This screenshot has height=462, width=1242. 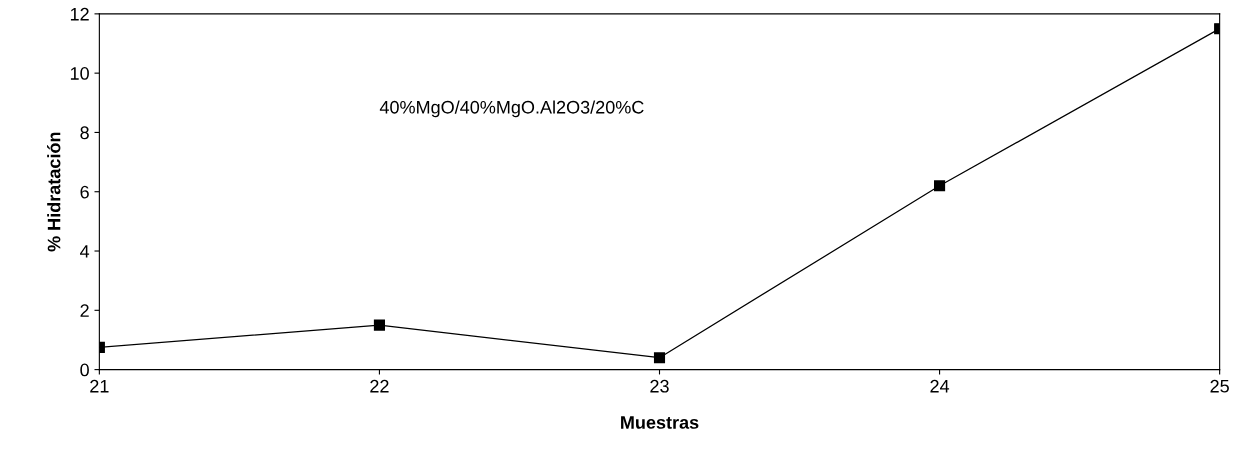 What do you see at coordinates (54, 192) in the screenshot?
I see `y-axis-title: % Hidratación` at bounding box center [54, 192].